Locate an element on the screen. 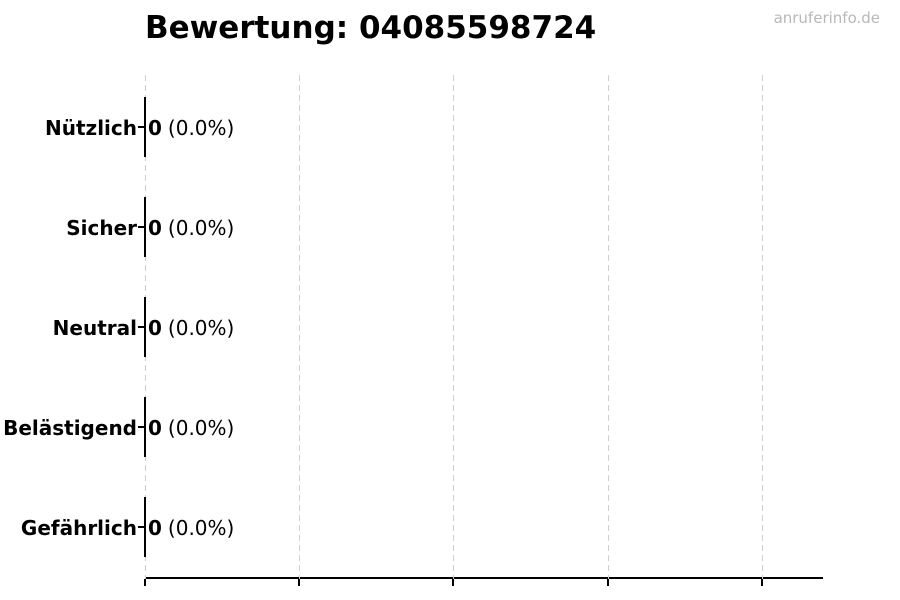 This screenshot has width=900, height=600. bar-gefaehrlich is located at coordinates (145, 527).